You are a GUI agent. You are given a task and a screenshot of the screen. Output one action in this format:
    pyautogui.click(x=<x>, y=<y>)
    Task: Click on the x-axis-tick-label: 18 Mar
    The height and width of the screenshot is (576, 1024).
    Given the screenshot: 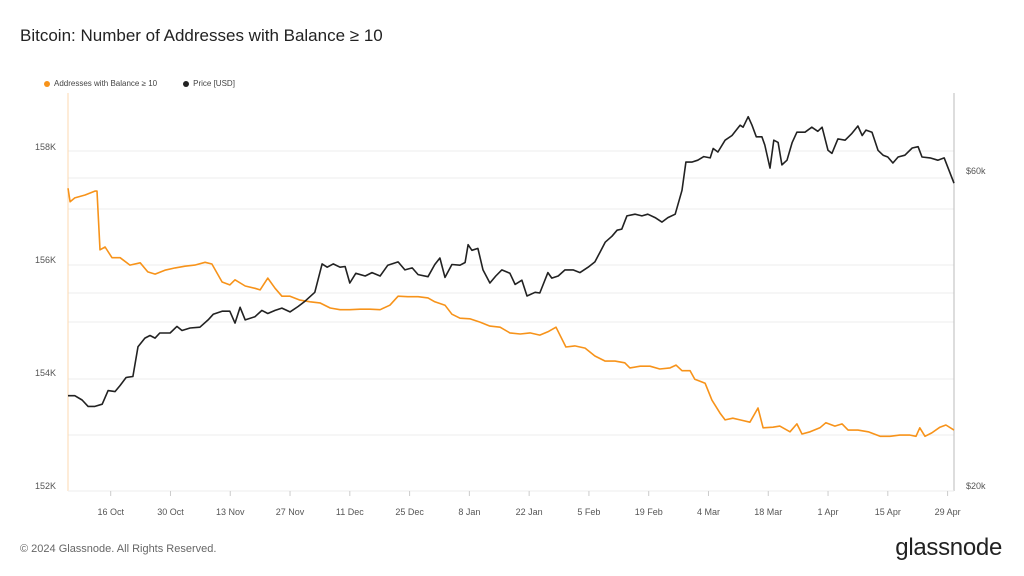 What is the action you would take?
    pyautogui.click(x=768, y=512)
    